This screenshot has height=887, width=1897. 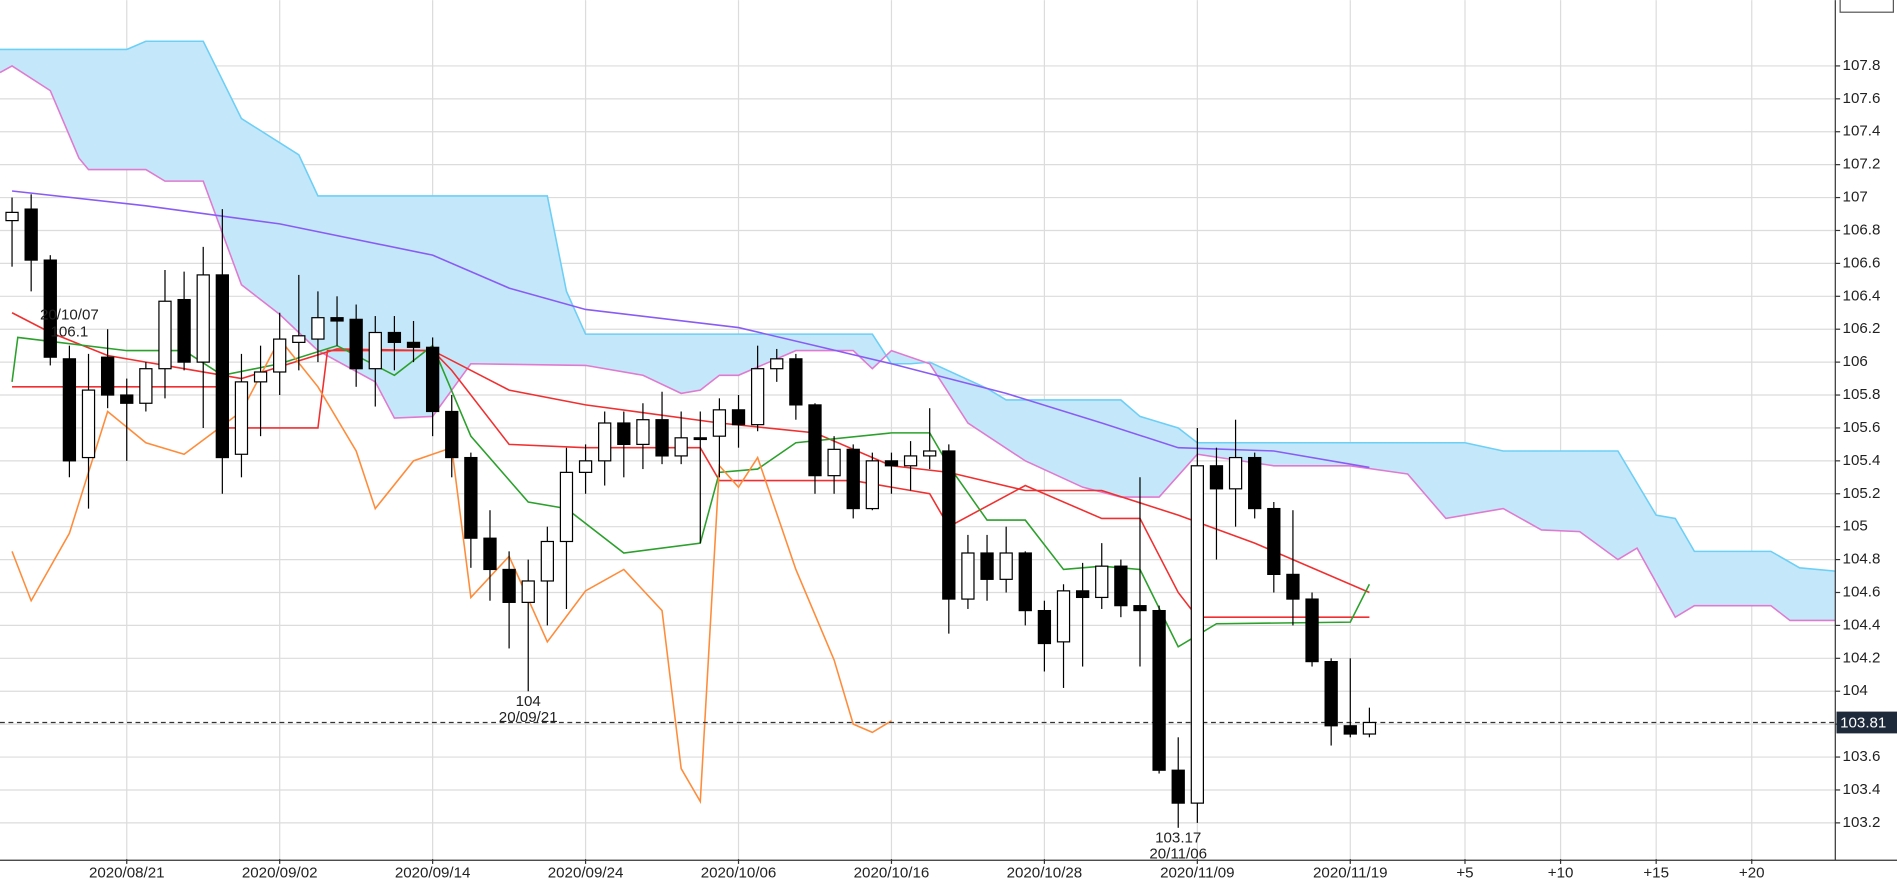 What do you see at coordinates (1855, 197) in the screenshot?
I see `y-tick-label: 107` at bounding box center [1855, 197].